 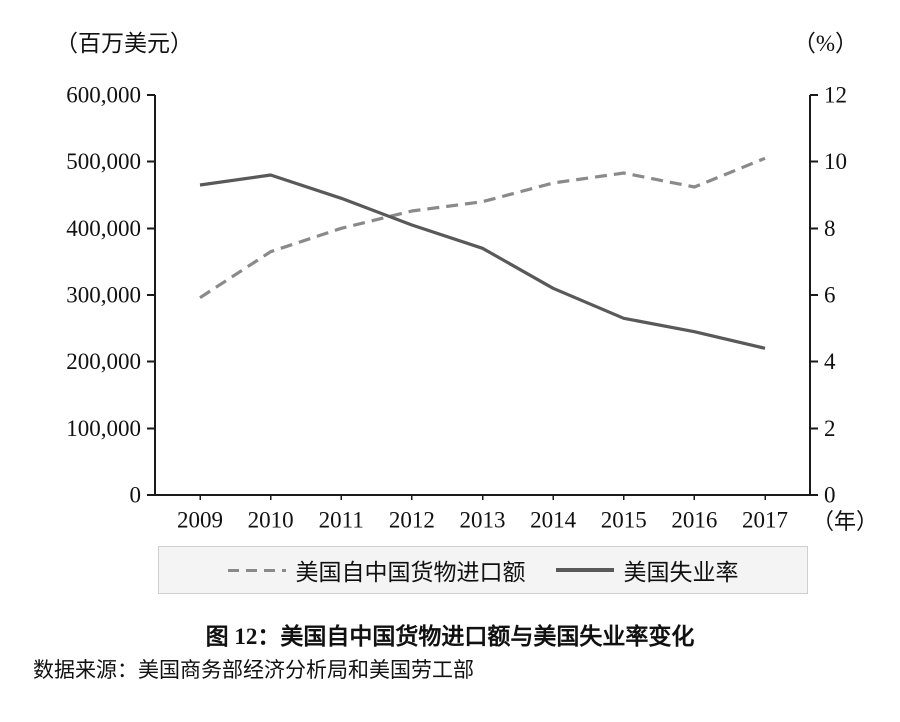 What do you see at coordinates (483, 520) in the screenshot?
I see `x-axis-tick-label: 2013` at bounding box center [483, 520].